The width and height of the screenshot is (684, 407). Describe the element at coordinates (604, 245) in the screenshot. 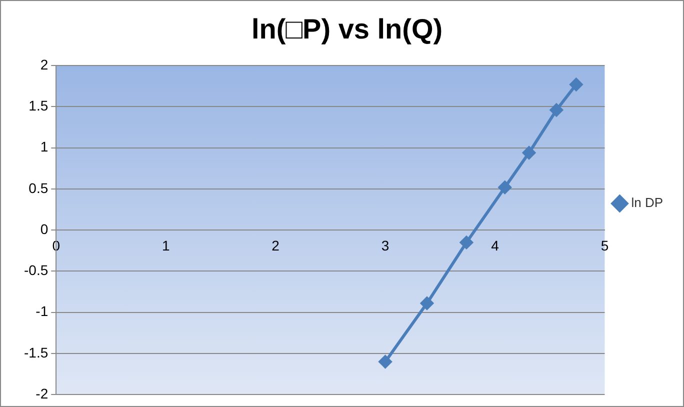

I see `x-tick-label: 5` at that location.